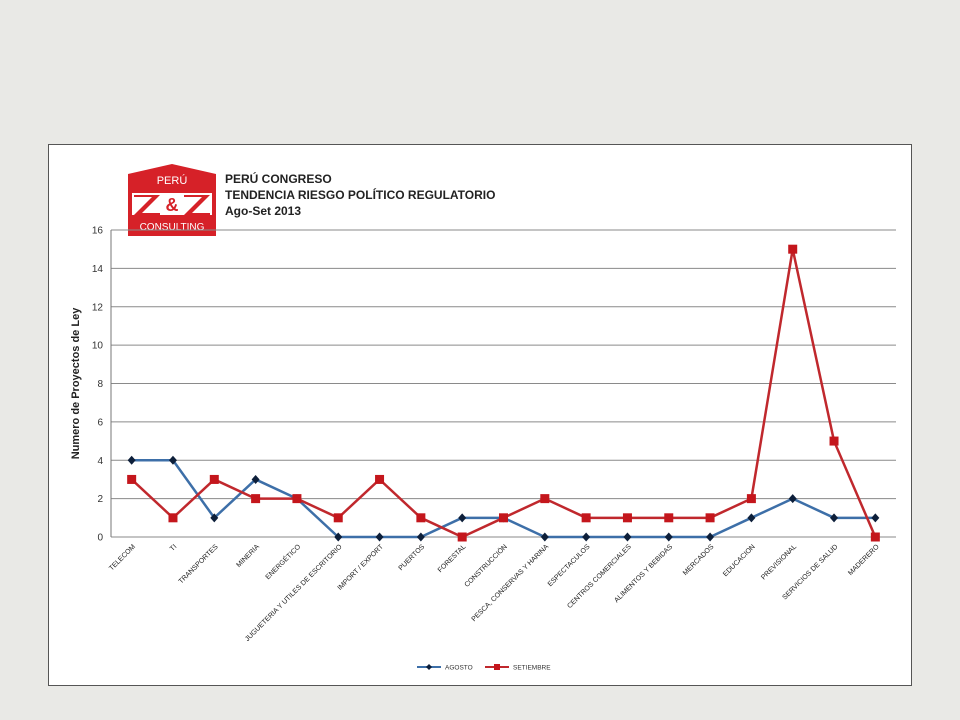 Image resolution: width=960 pixels, height=720 pixels. What do you see at coordinates (122, 557) in the screenshot?
I see `x-tick-label: TELECOM` at bounding box center [122, 557].